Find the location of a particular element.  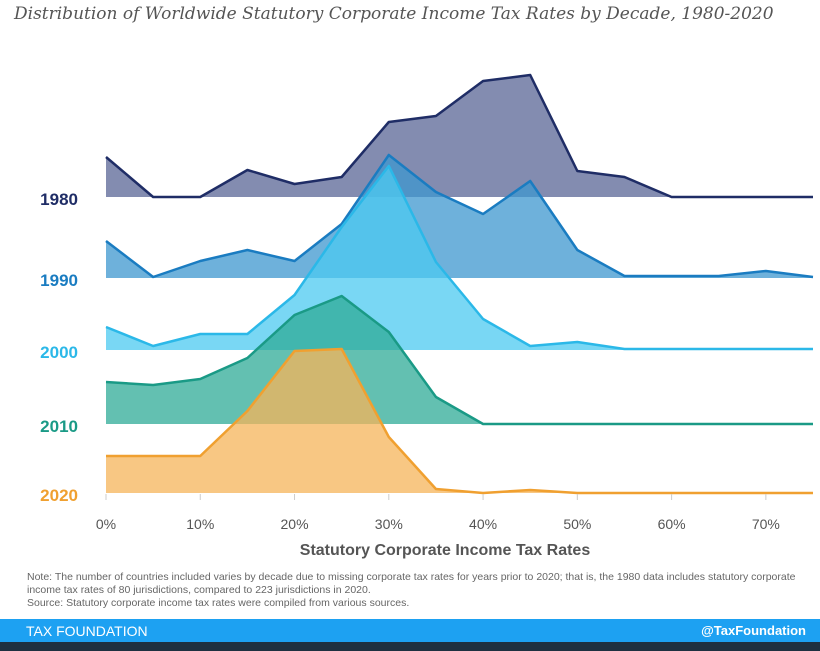

x-tick-label: 10% is located at coordinates (200, 524).